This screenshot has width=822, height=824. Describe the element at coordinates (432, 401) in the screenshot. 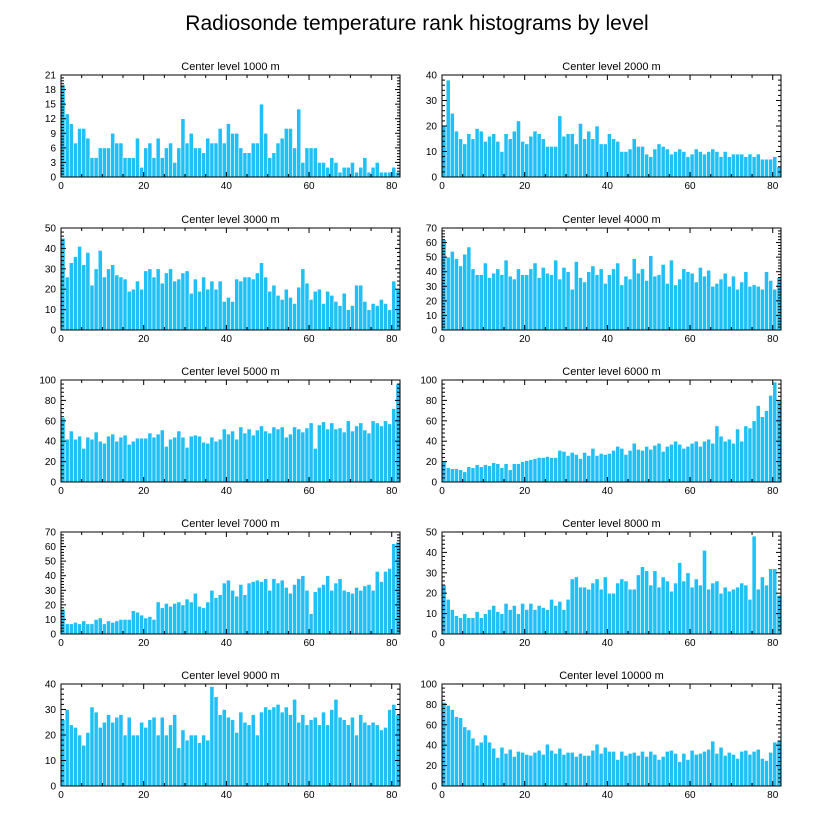

I see `y-tick-label: 80` at that location.